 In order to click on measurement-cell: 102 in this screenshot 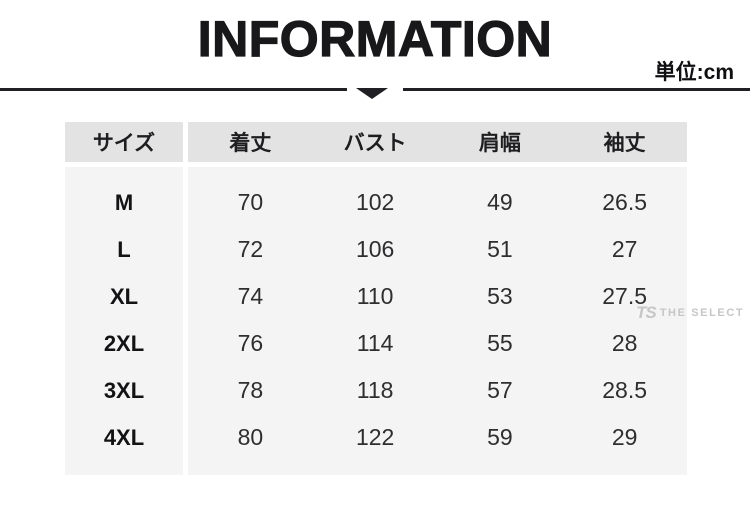, I will do `click(375, 202)`.